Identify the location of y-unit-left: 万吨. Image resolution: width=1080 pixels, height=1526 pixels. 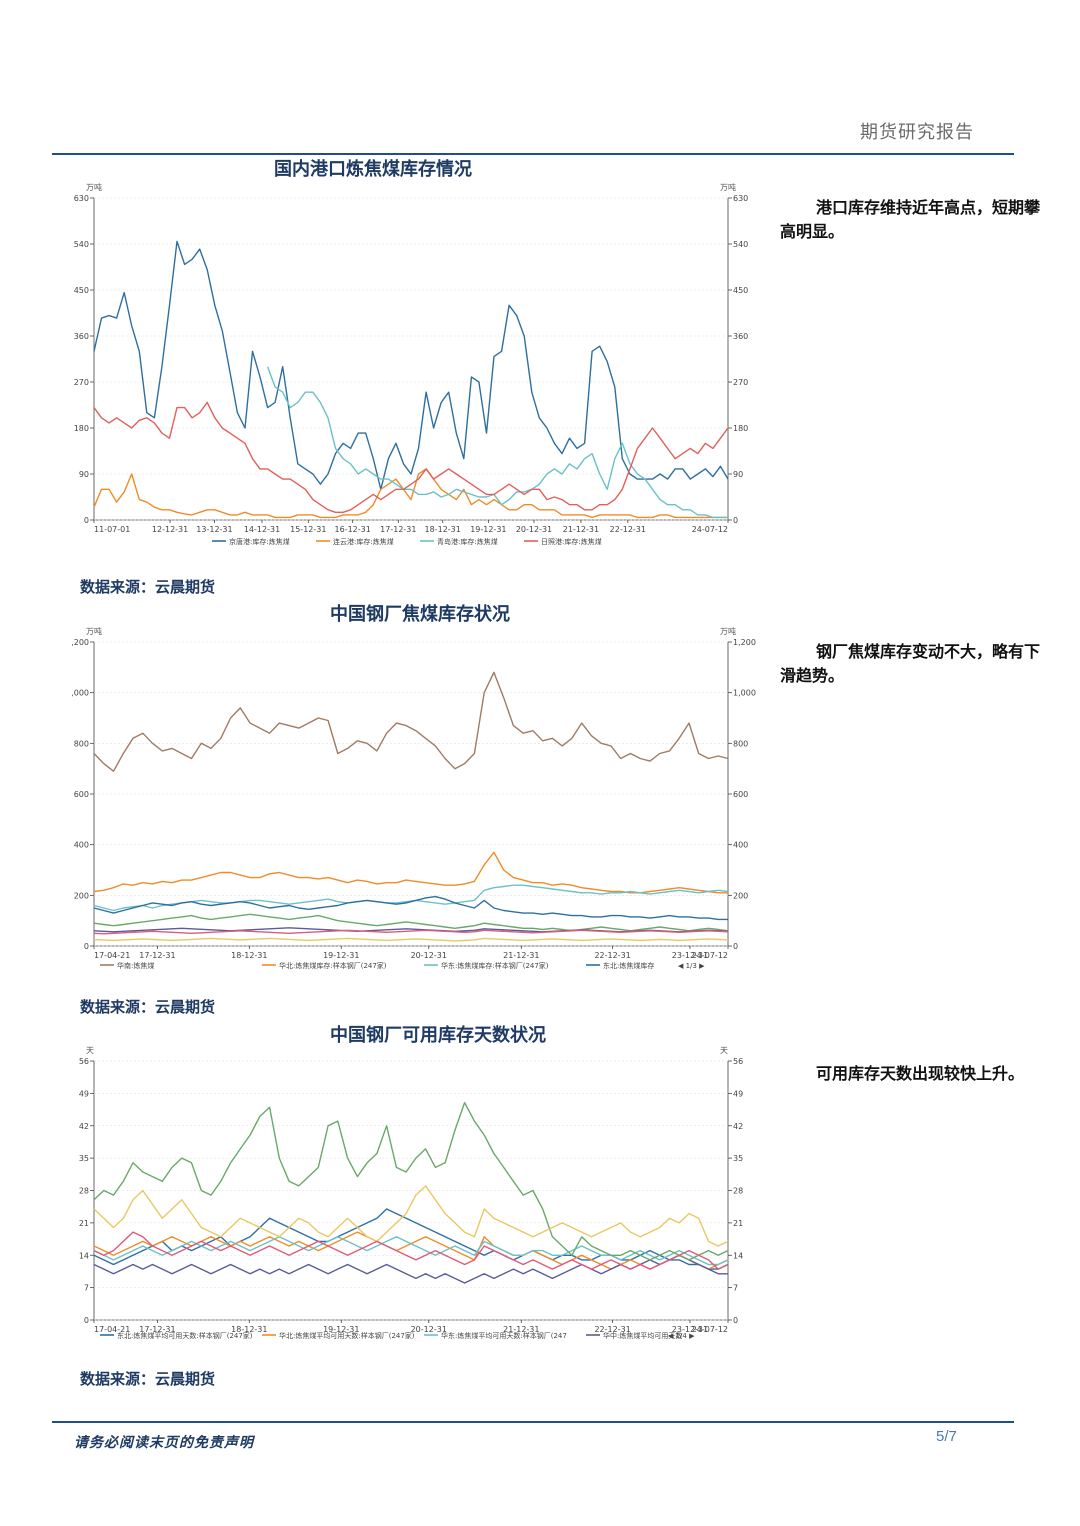
(94, 631).